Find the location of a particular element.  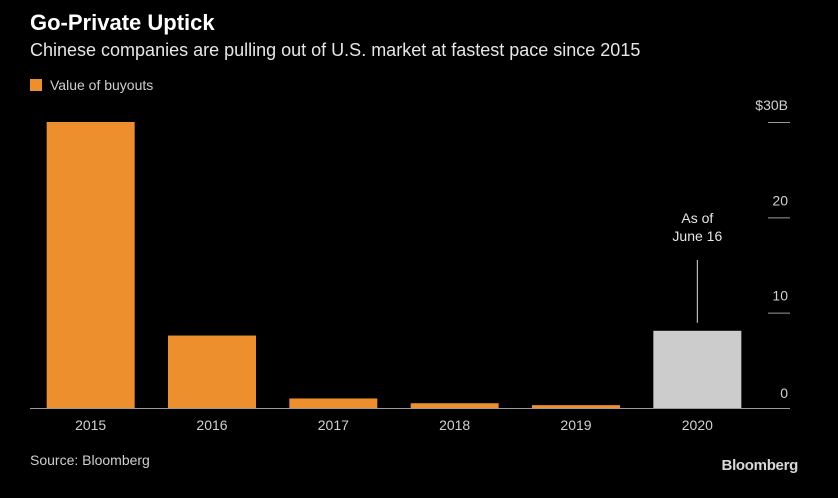

y-tick-label-30: $30B is located at coordinates (771, 105).